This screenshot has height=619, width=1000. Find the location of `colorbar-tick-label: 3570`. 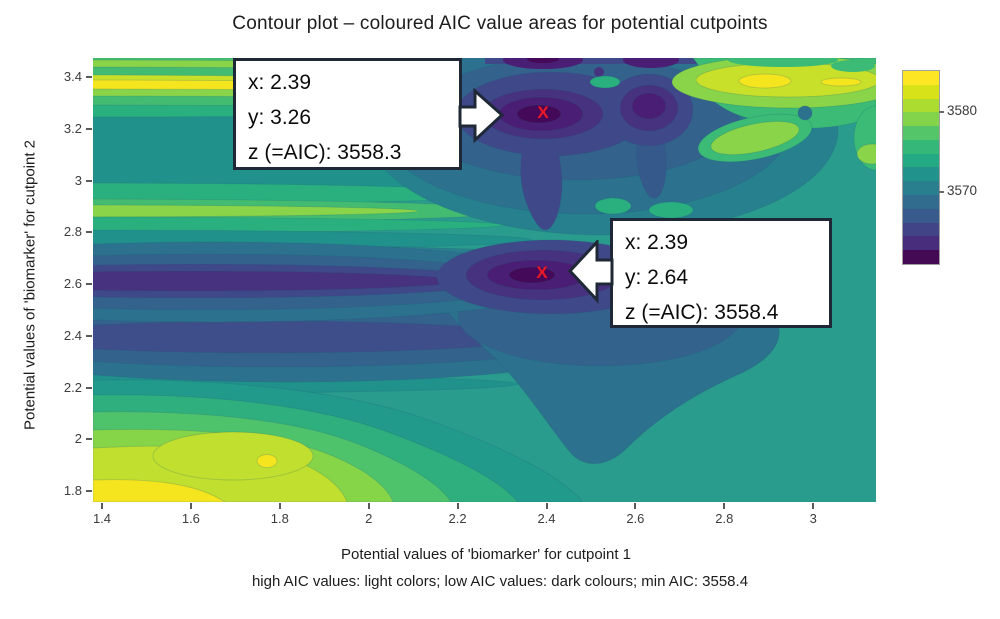

colorbar-tick-label: 3570 is located at coordinates (962, 190).